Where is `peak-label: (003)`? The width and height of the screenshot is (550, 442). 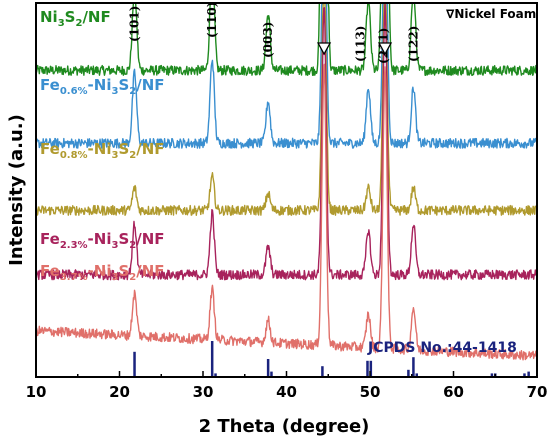
peak-label: (003) is located at coordinates (268, 40).